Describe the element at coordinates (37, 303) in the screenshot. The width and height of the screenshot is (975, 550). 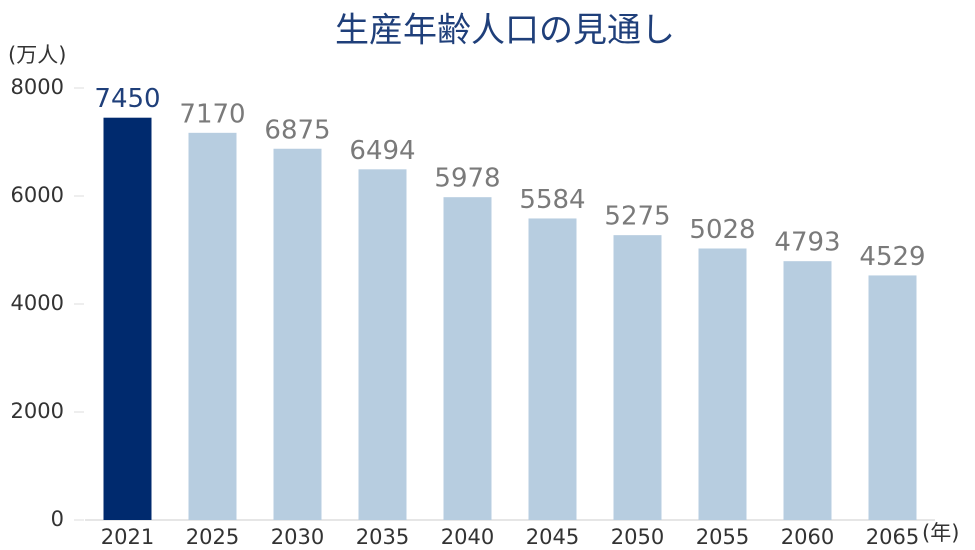
I see `y-tick-label: 4000` at that location.